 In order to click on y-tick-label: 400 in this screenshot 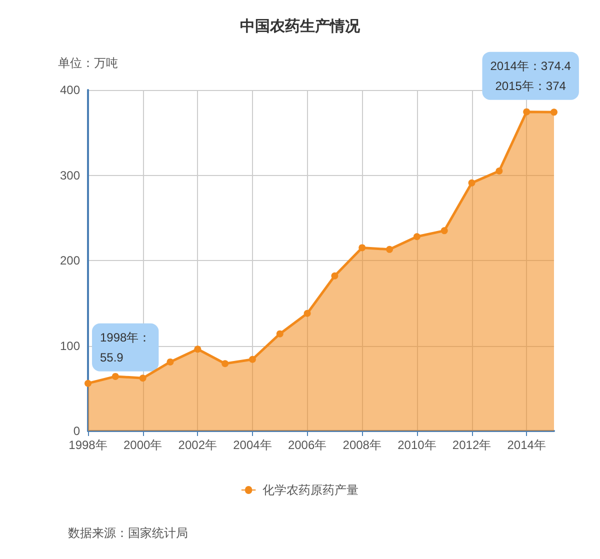, I will do `click(70, 90)`.